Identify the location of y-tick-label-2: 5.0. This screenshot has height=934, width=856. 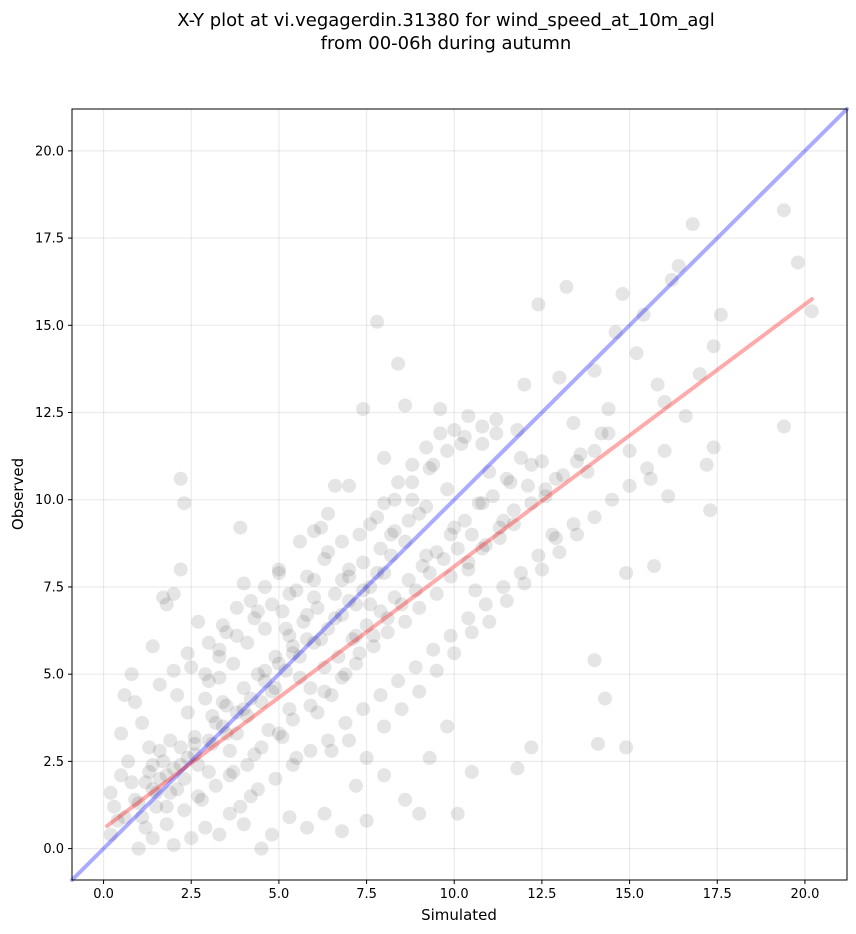
(53, 675).